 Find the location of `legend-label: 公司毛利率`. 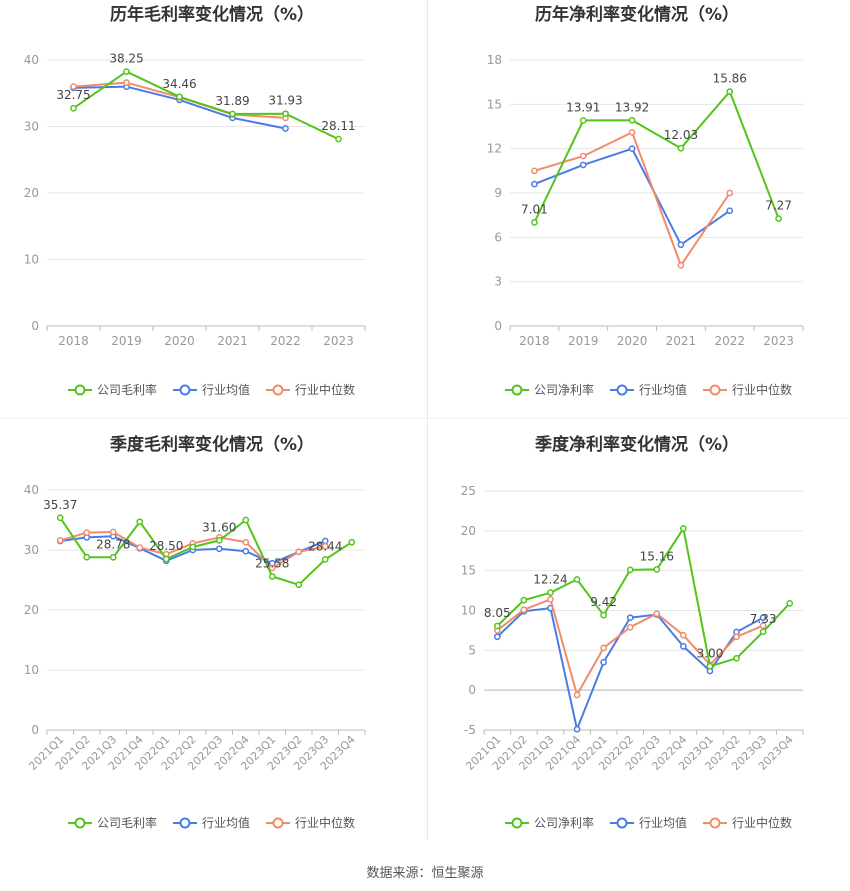

legend-label: 公司毛利率 is located at coordinates (127, 822).